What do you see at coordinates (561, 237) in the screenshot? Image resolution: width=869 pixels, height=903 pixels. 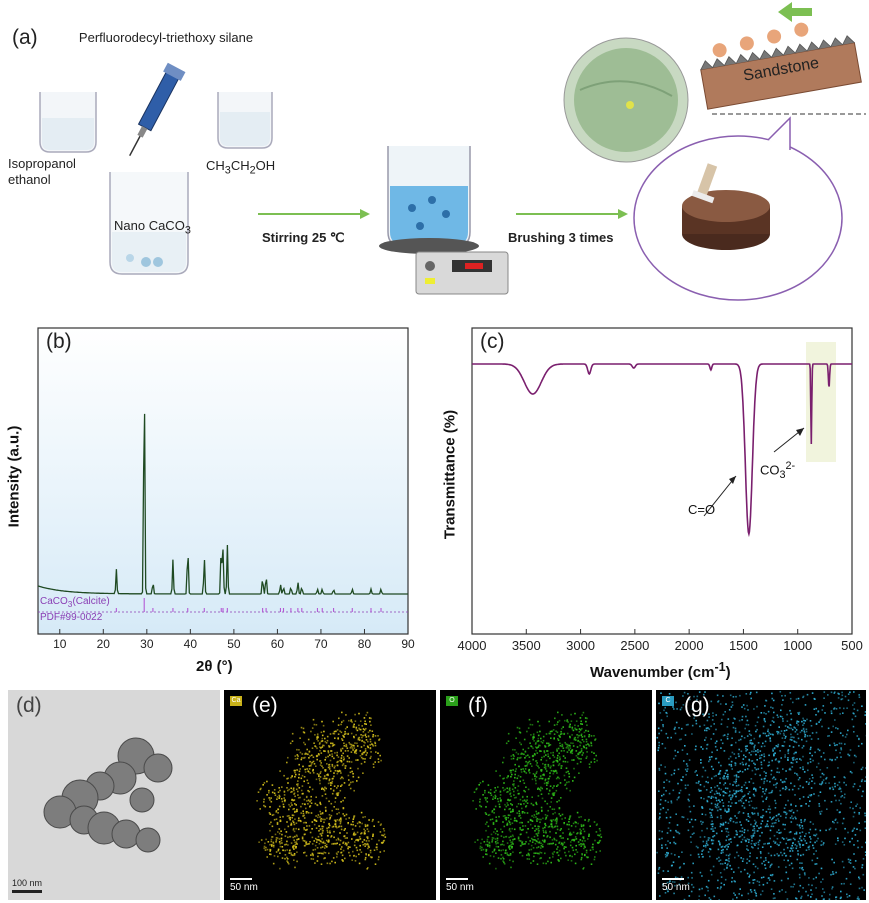 I see `step2-label: Brushing 3 times` at bounding box center [561, 237].